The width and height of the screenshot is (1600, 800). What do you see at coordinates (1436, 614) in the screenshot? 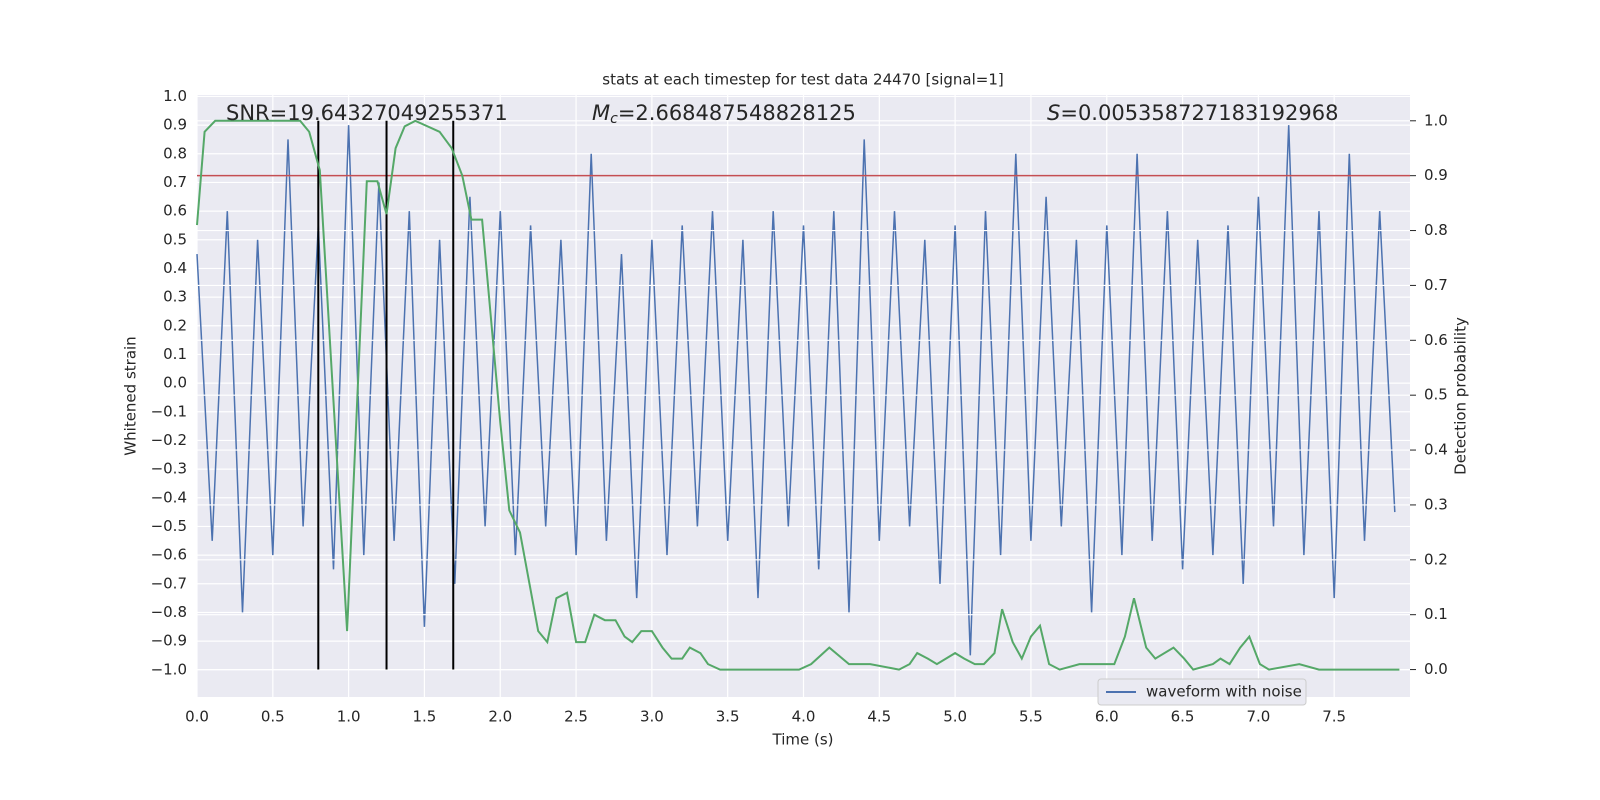
I see `y2-tick-label: 0.1` at bounding box center [1436, 614].